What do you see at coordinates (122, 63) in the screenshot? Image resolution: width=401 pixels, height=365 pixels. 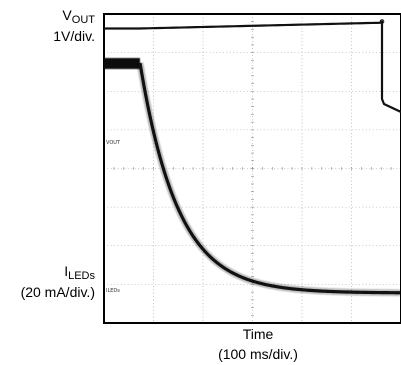 I see `iled-trace-plateau` at bounding box center [122, 63].